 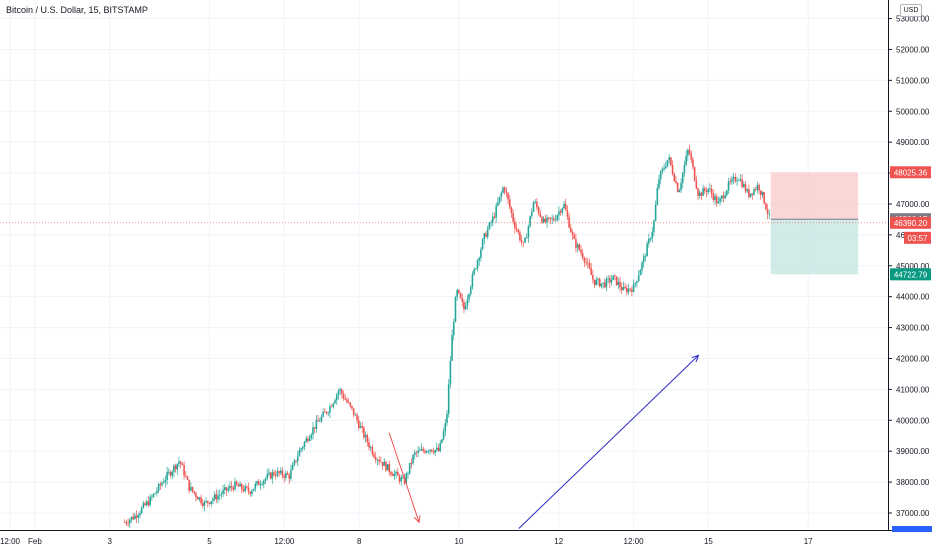 I want to click on price-tick-label: 42000.00, so click(x=913, y=358).